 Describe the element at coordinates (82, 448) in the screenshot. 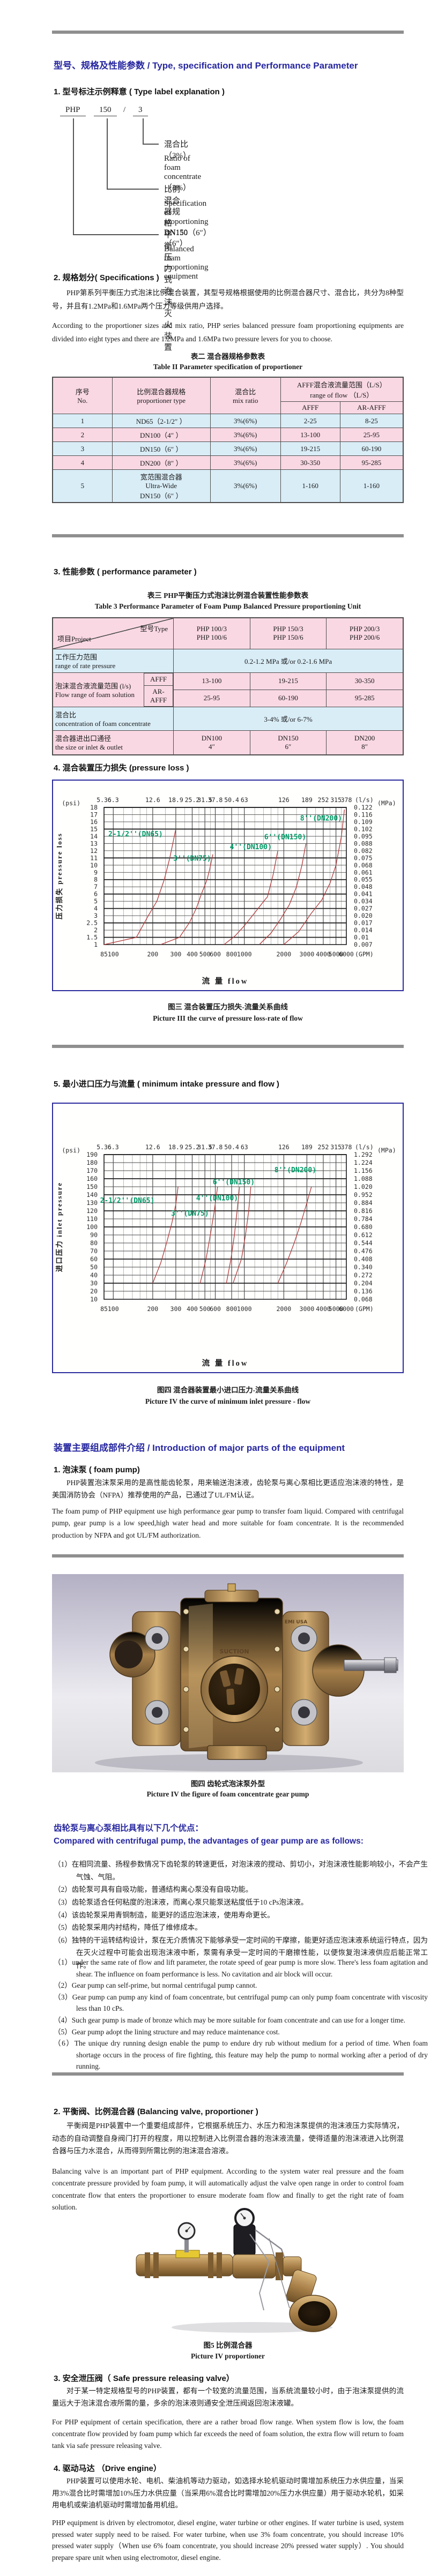

I see `t2-cell: 3` at that location.